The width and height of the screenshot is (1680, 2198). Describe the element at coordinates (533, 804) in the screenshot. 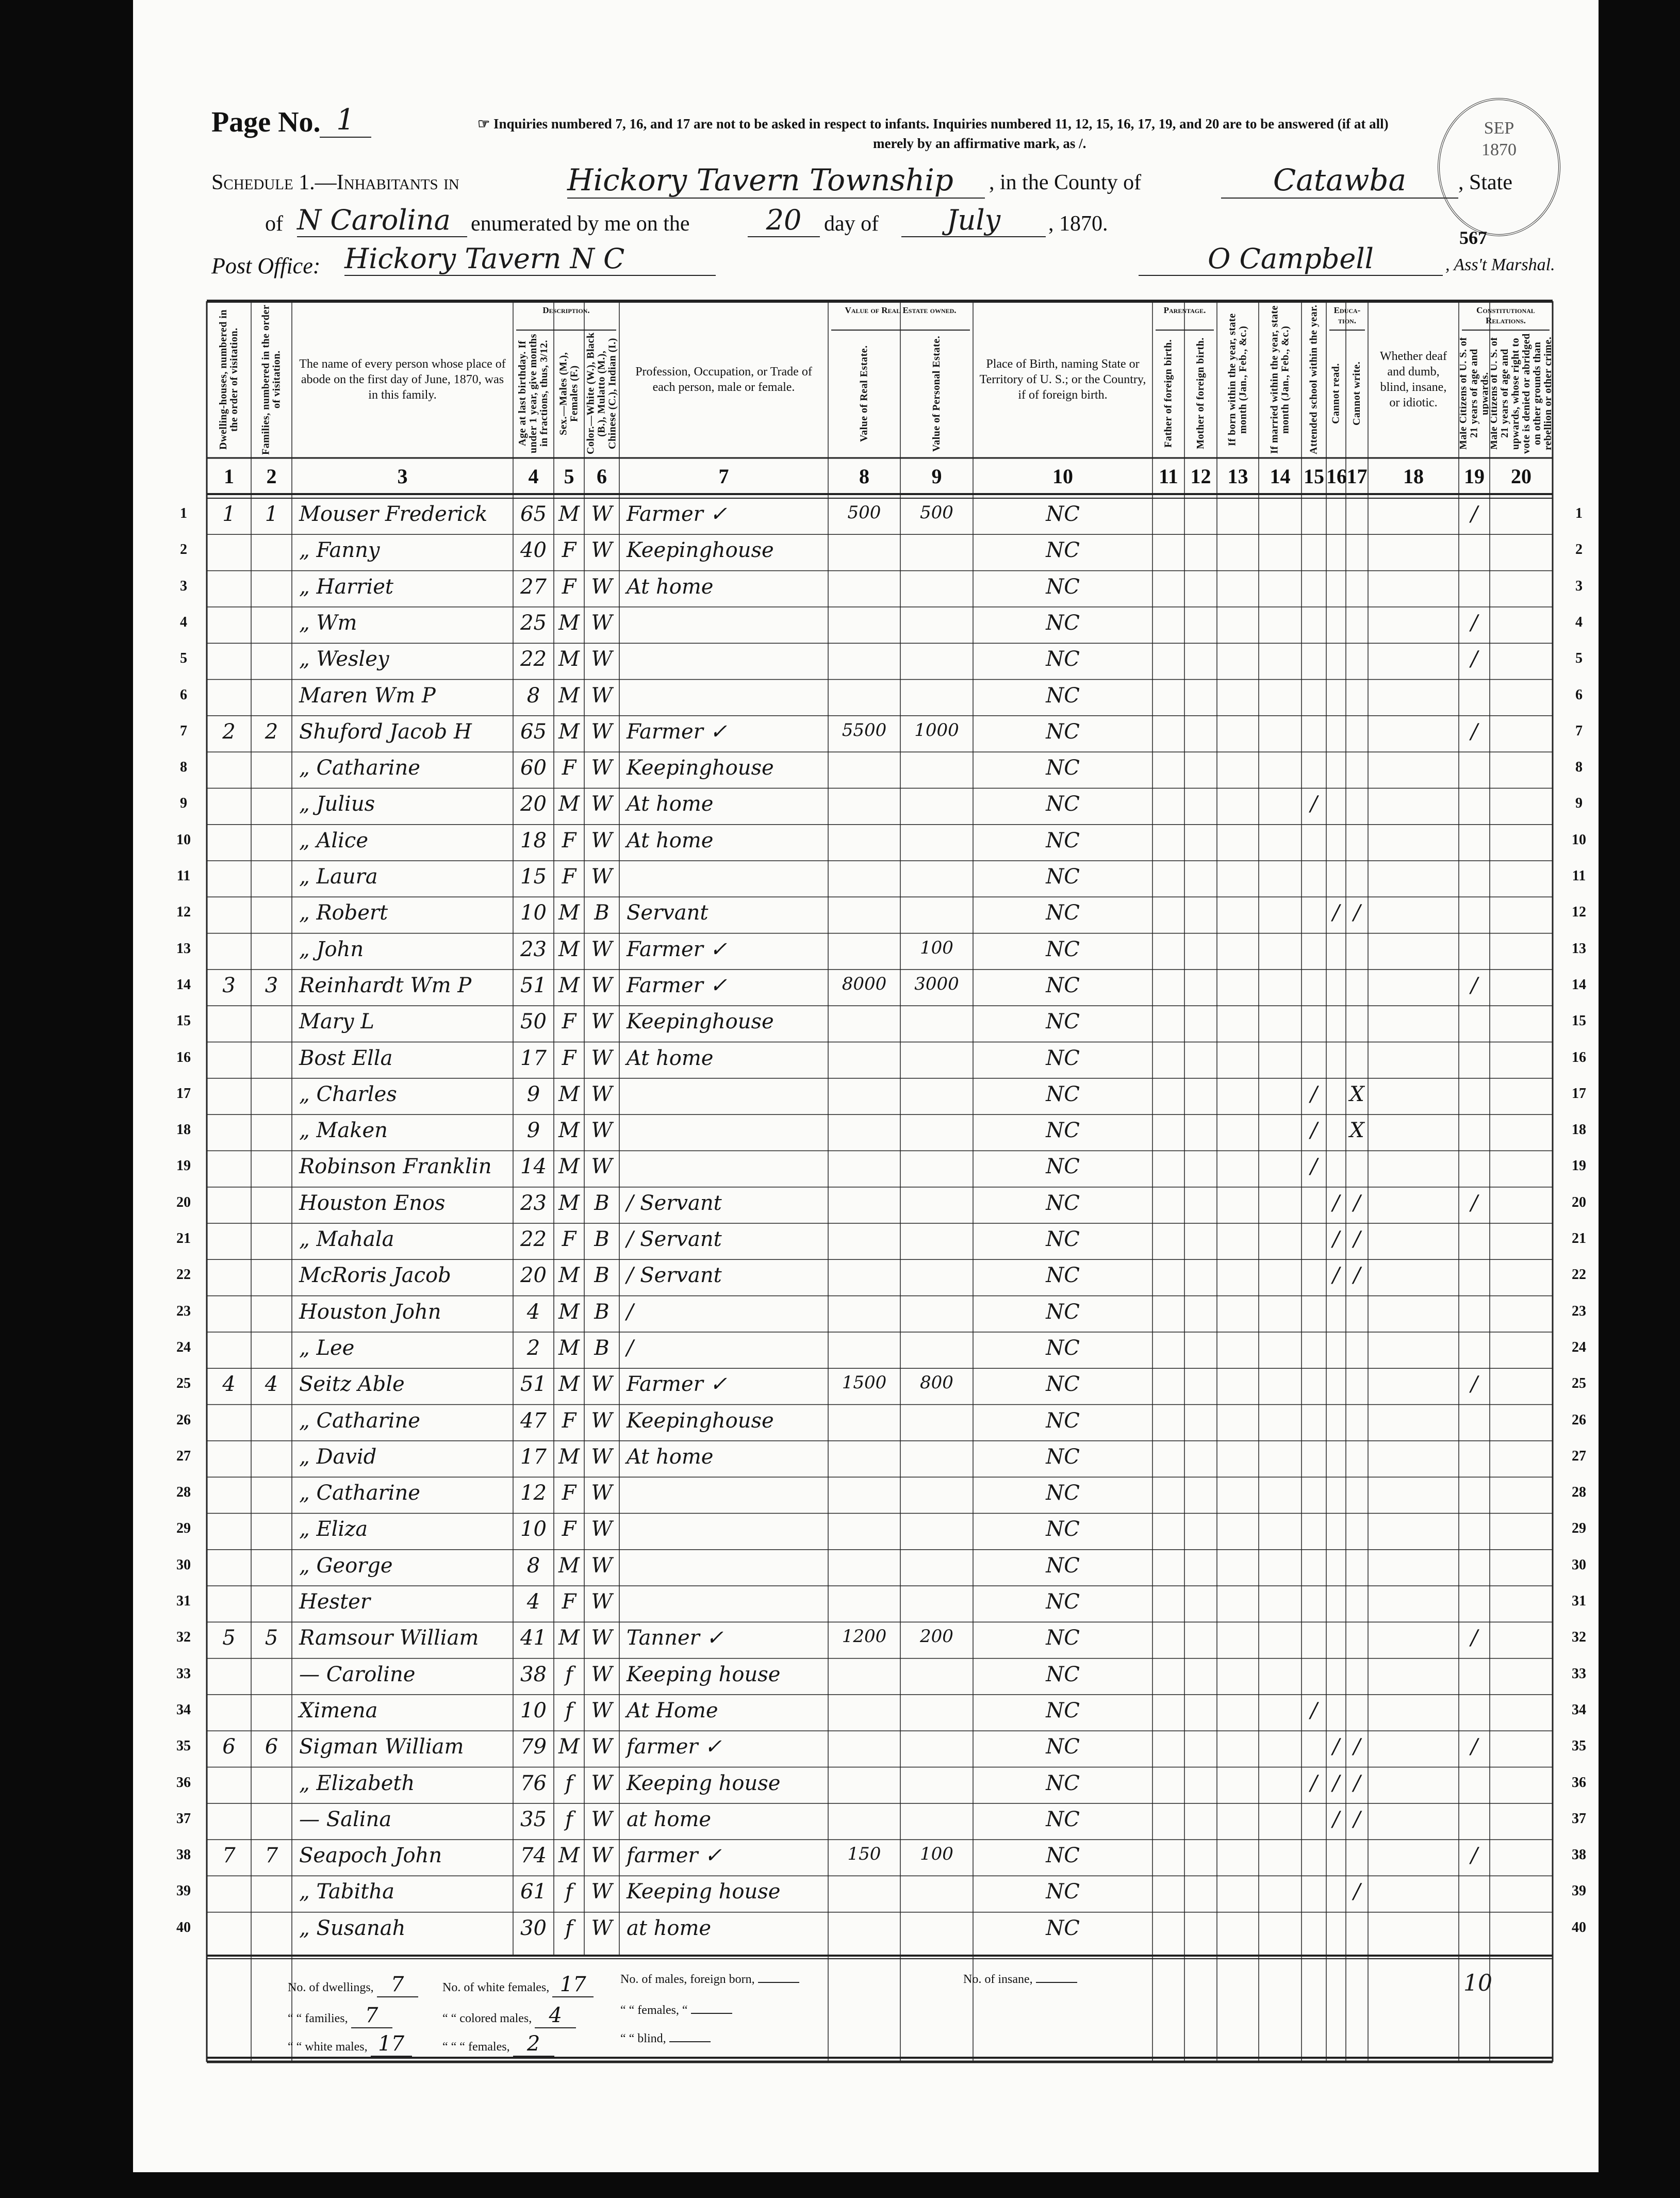

I see `cell-age: 20` at that location.